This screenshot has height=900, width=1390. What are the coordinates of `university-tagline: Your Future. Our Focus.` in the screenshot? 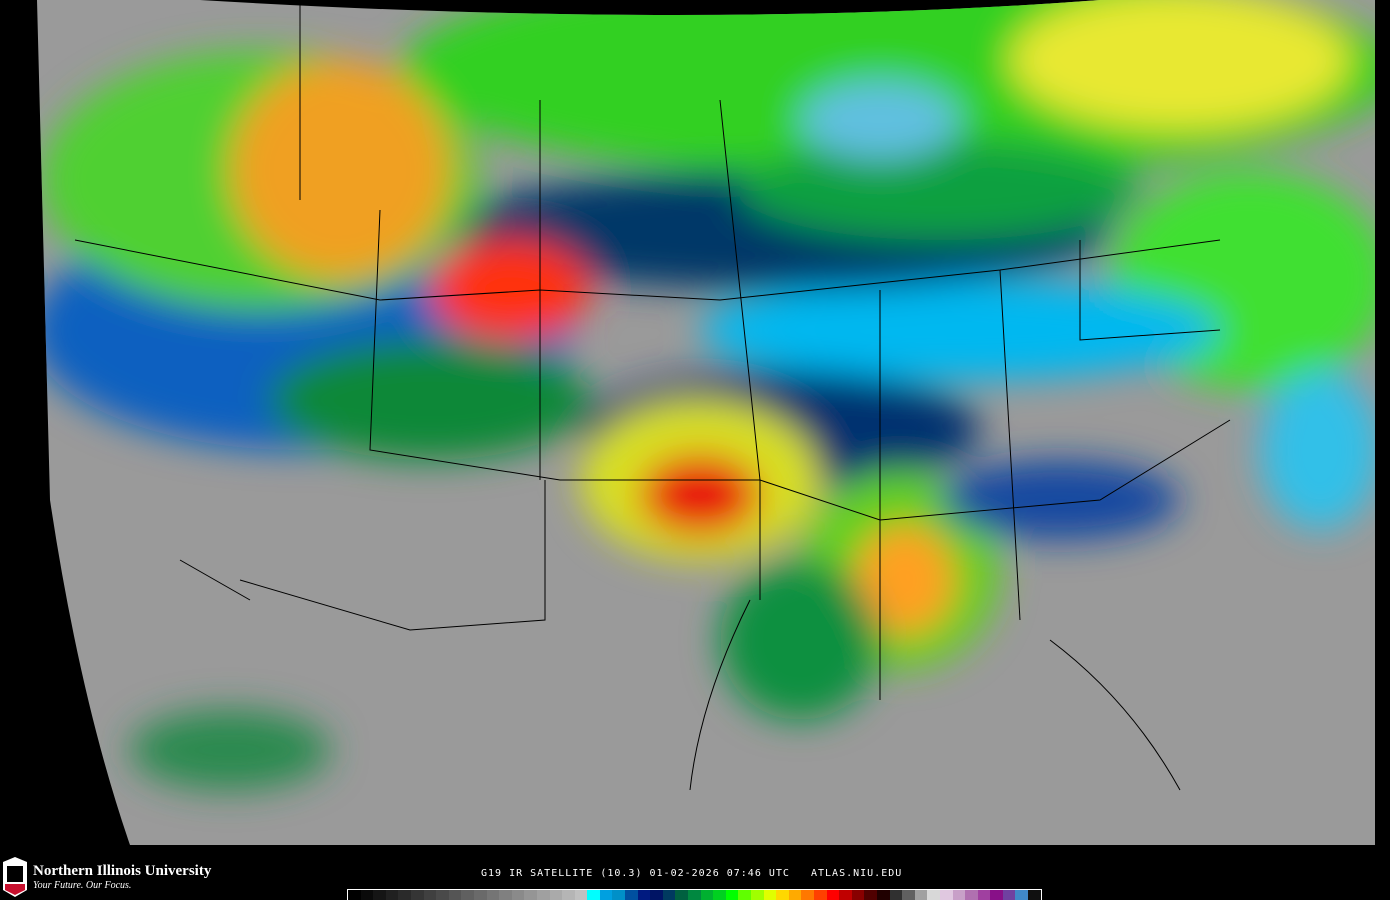 It's located at (82, 885).